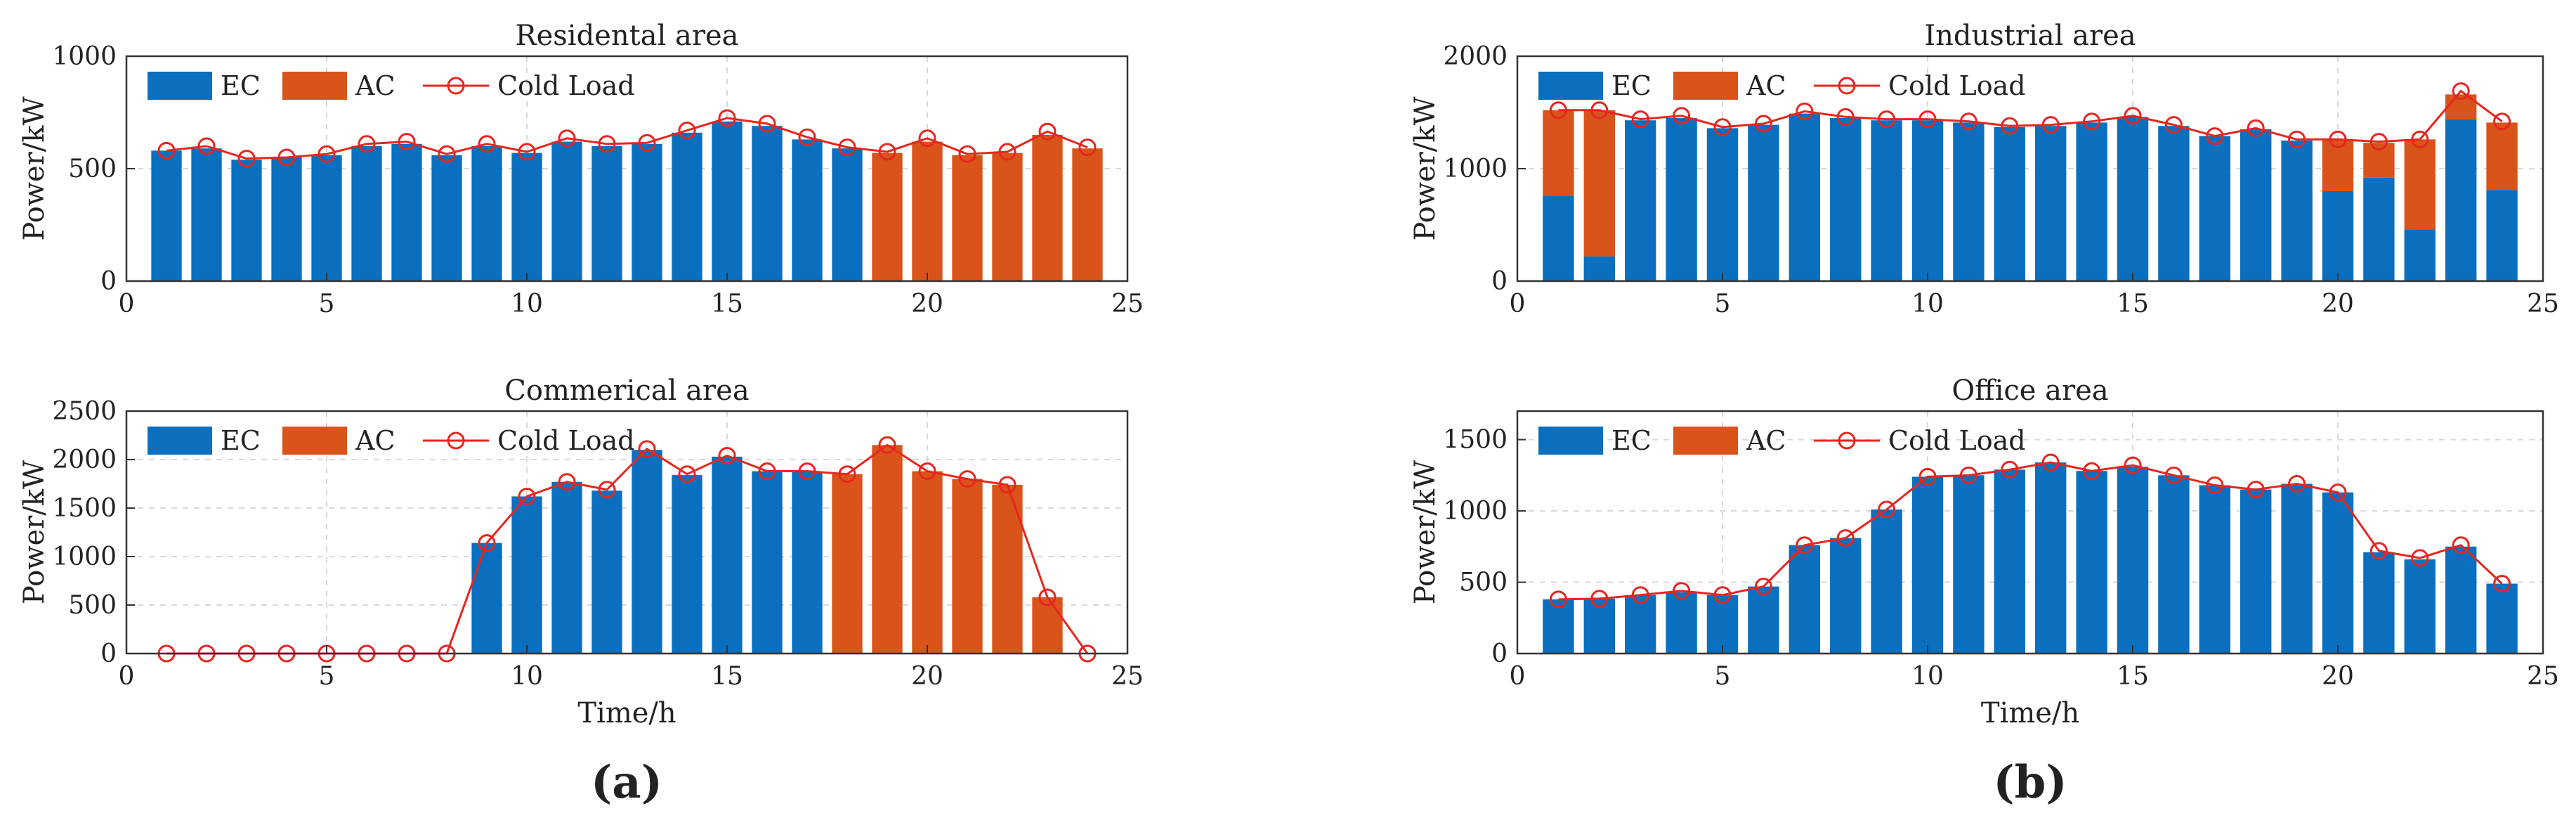  What do you see at coordinates (84, 509) in the screenshot?
I see `y-tick-label: 1500` at bounding box center [84, 509].